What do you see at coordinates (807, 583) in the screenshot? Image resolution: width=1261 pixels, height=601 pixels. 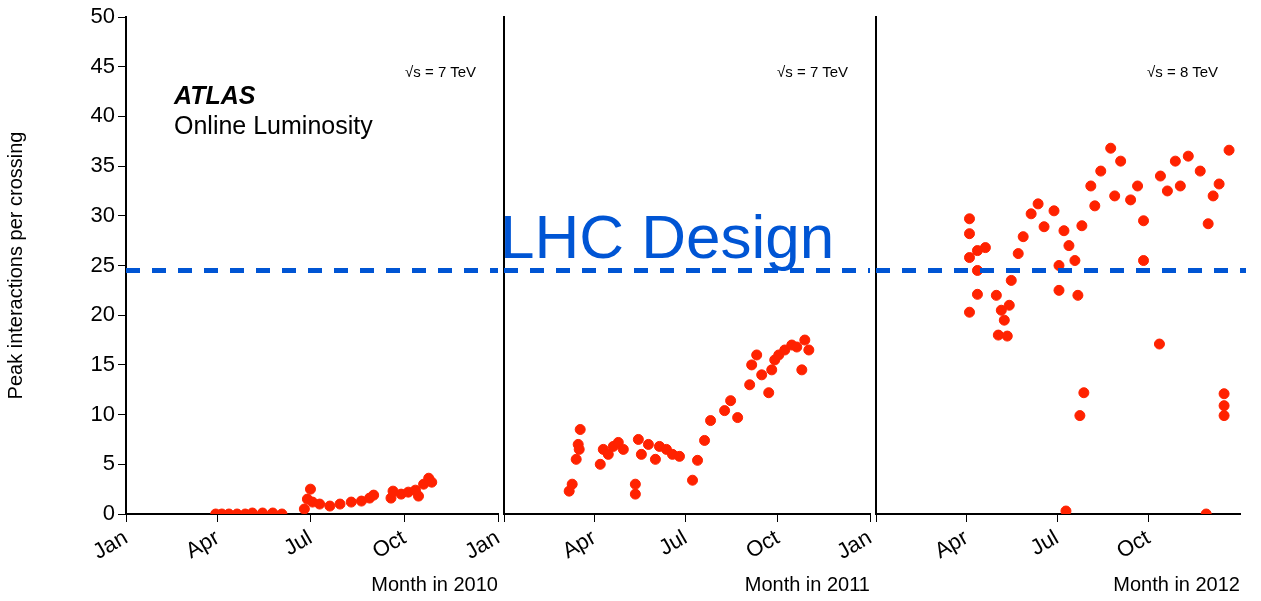 I see `x-axis-title: Month in 2011` at bounding box center [807, 583].